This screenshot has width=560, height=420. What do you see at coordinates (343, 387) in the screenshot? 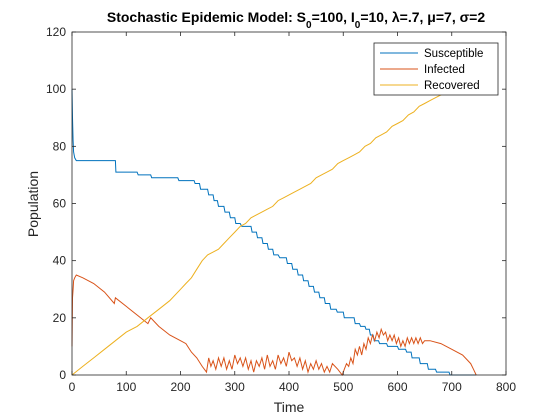
I see `x-tick-label: 500` at bounding box center [343, 387].